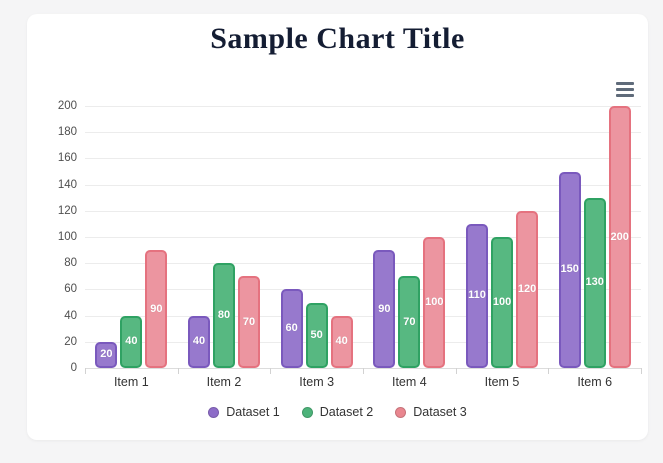  I want to click on x-axis-label: Item 2, so click(224, 382).